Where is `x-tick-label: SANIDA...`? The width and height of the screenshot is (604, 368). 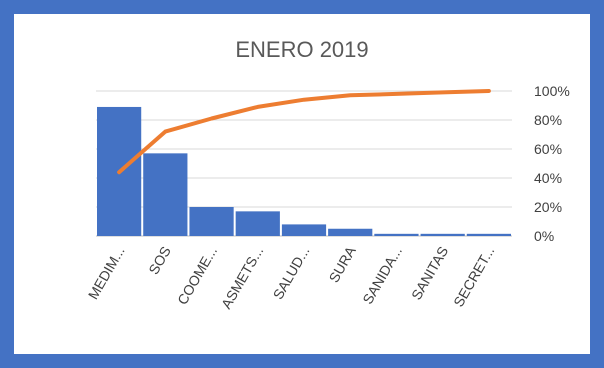
x-tick-label: SANIDA... is located at coordinates (382, 275).